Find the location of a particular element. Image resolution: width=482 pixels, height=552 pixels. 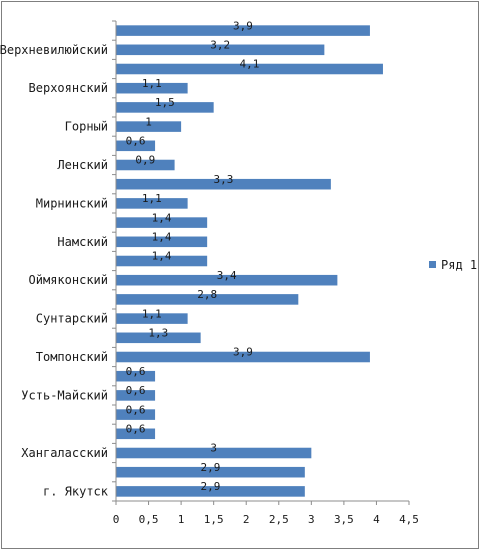

category-label-23: Верхневилюйский is located at coordinates (54, 50).